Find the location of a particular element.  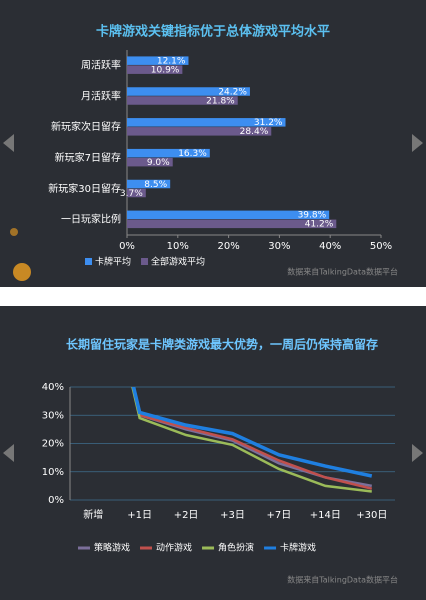

y-tick-label: 一日玩家比例 is located at coordinates (91, 219).